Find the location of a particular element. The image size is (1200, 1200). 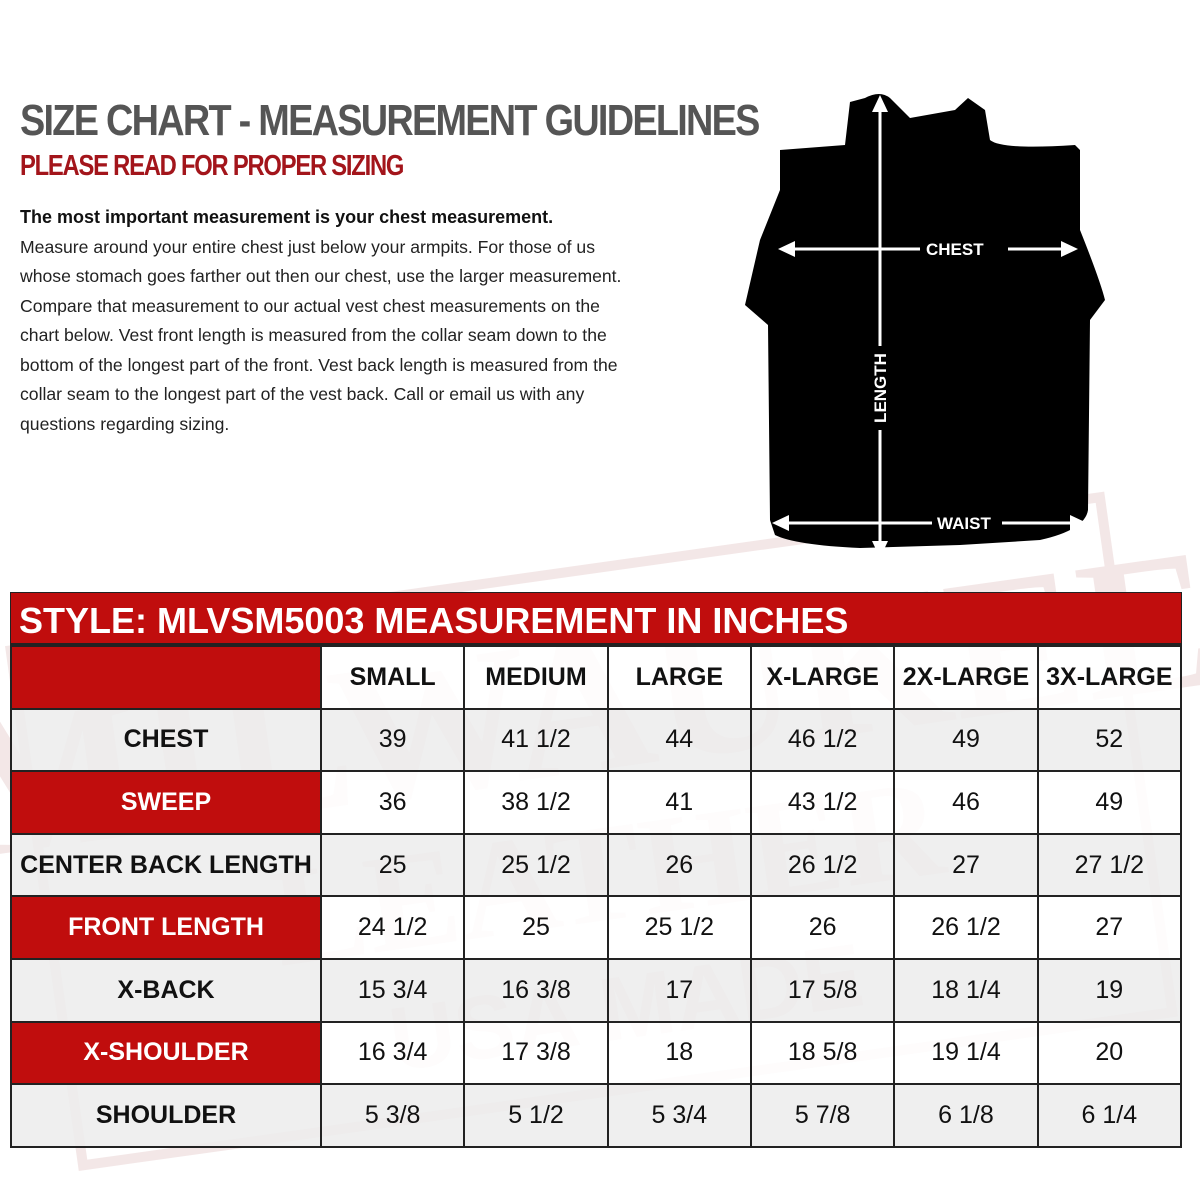

table-row: X-BACK 15 3/4 16 3/8 17 17 5/8 18 1/4 19 is located at coordinates (596, 990).